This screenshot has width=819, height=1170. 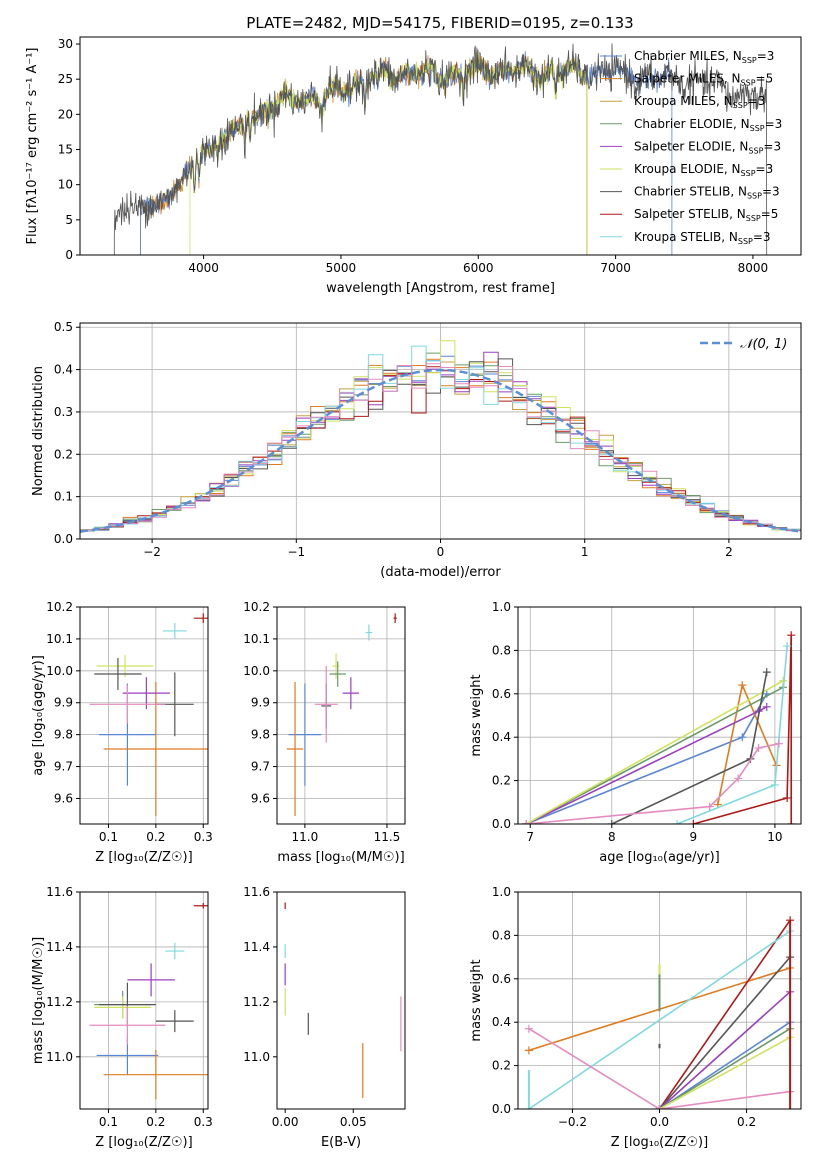 I want to click on x-tick-label: 10, so click(x=774, y=837).